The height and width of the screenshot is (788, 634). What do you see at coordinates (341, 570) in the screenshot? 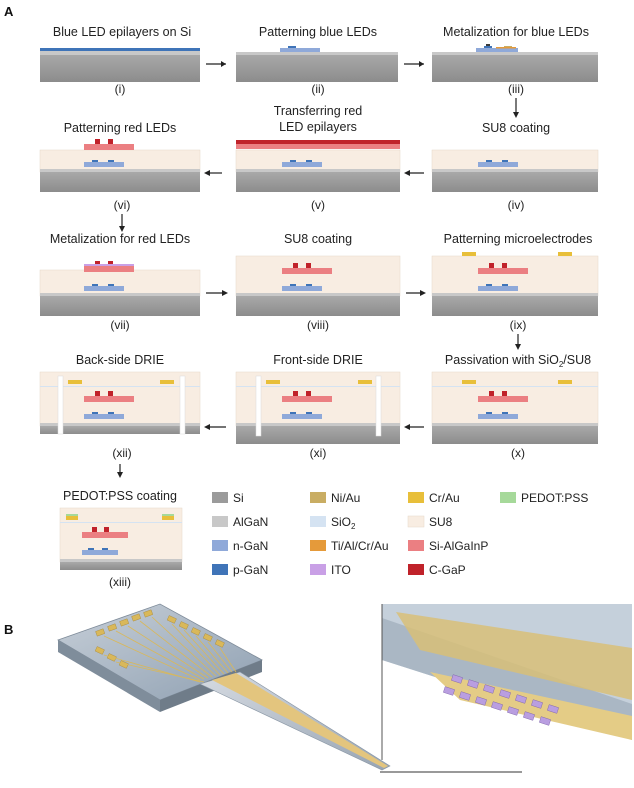
I see `legend-label-ito: ITO` at bounding box center [341, 570].